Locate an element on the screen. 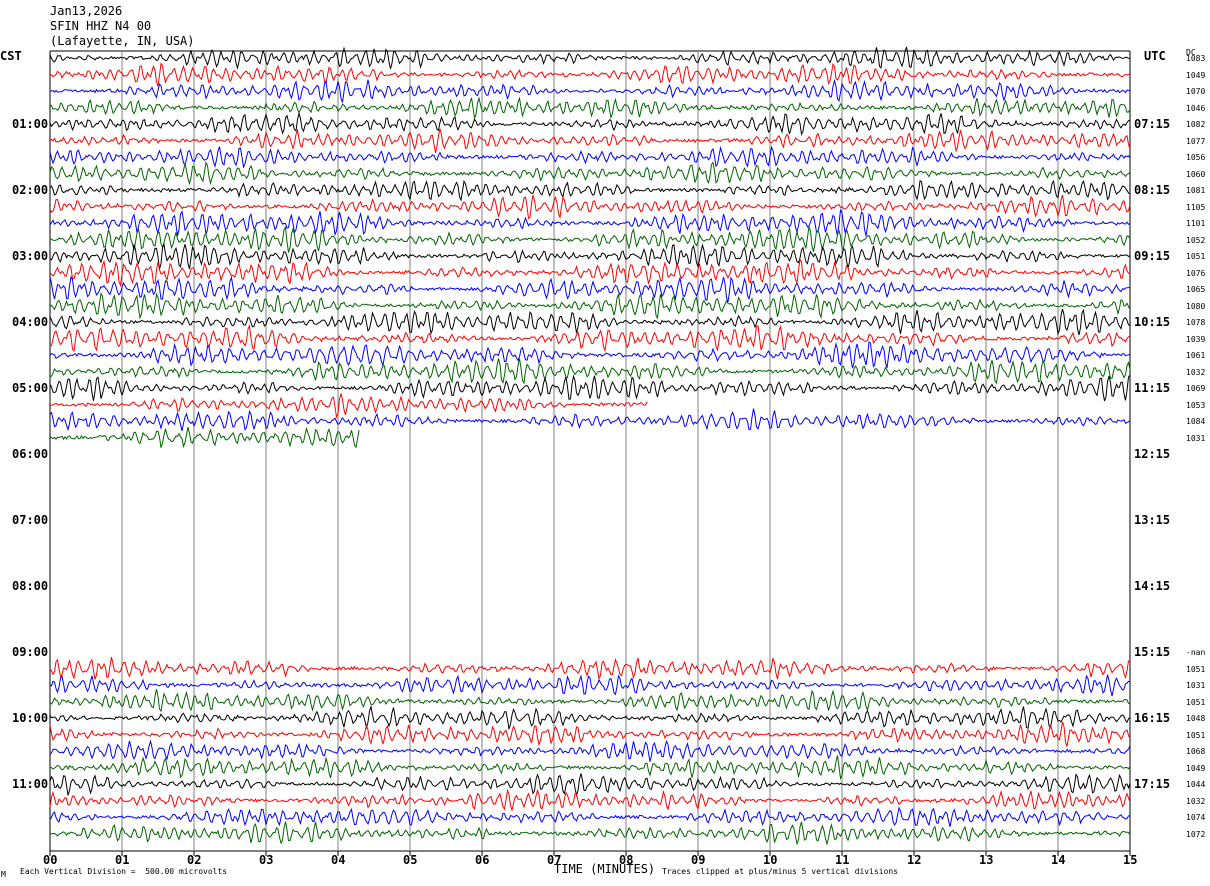  dc-offset-label: 1105 is located at coordinates (1196, 207).